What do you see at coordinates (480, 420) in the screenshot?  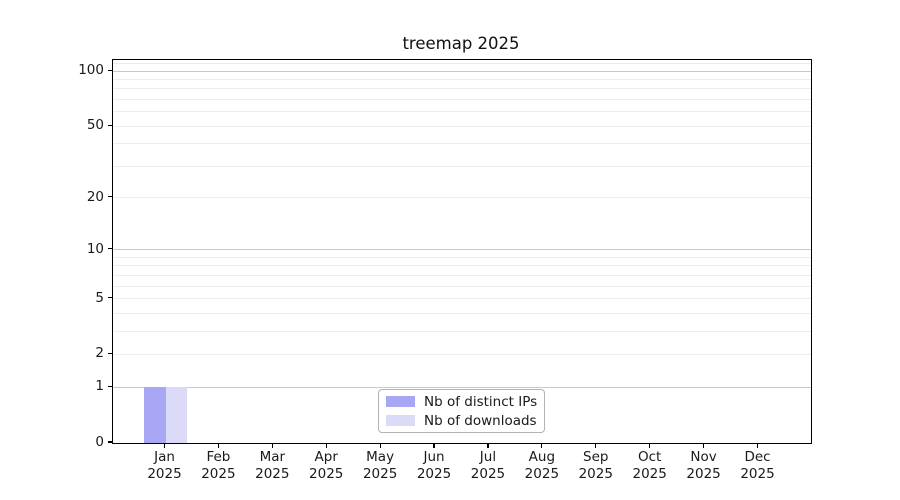 I see `legend-label-downloads: Nb of downloads` at bounding box center [480, 420].